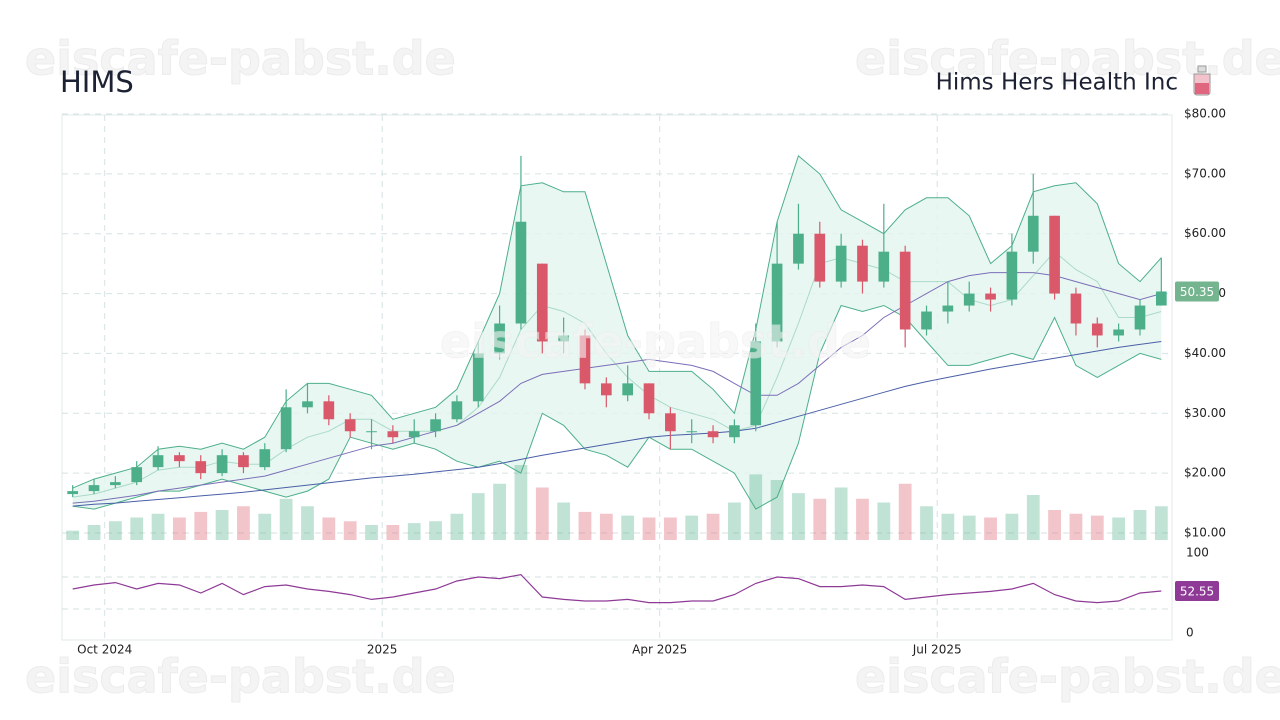 The width and height of the screenshot is (1280, 720). I want to click on last-price: 50.35, so click(1197, 292).